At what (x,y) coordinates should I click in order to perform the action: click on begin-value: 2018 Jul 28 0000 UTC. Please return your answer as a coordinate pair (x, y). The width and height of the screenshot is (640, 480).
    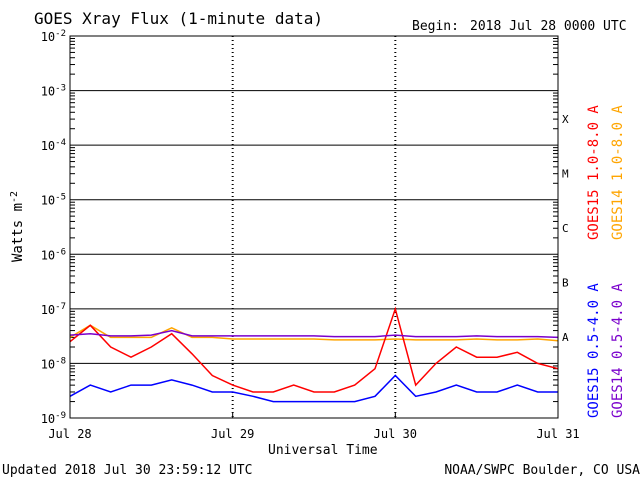
    Looking at the image, I should click on (548, 26).